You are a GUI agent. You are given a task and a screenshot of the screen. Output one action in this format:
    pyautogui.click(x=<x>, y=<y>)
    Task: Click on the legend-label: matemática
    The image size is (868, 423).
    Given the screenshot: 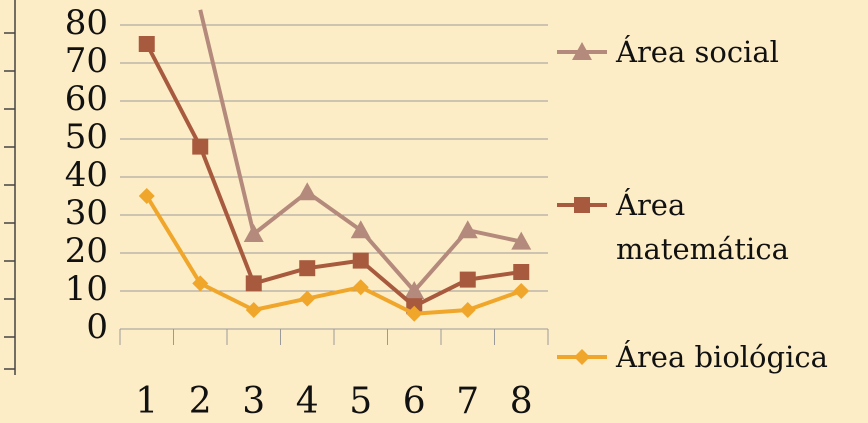 What is the action you would take?
    pyautogui.click(x=702, y=249)
    